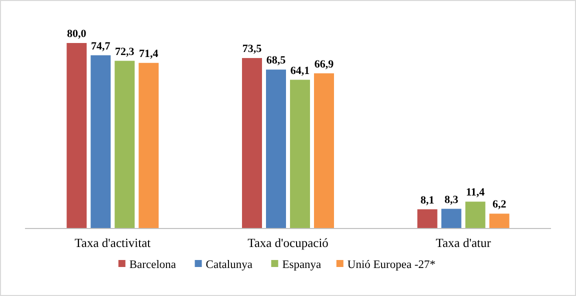  Describe the element at coordinates (288, 243) in the screenshot. I see `x-tick-label: Taxa d'ocupació` at that location.